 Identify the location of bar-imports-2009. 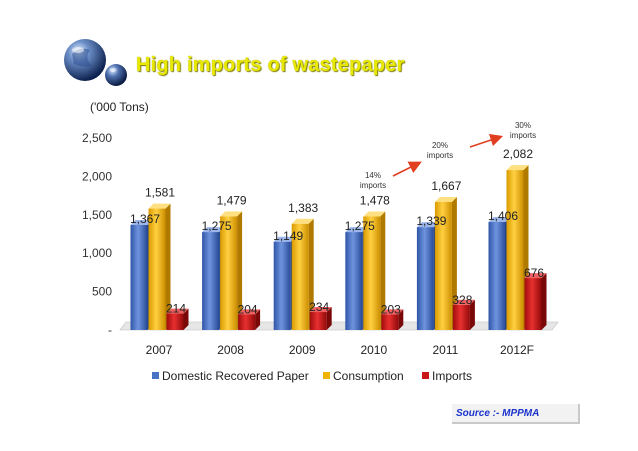
(320, 318).